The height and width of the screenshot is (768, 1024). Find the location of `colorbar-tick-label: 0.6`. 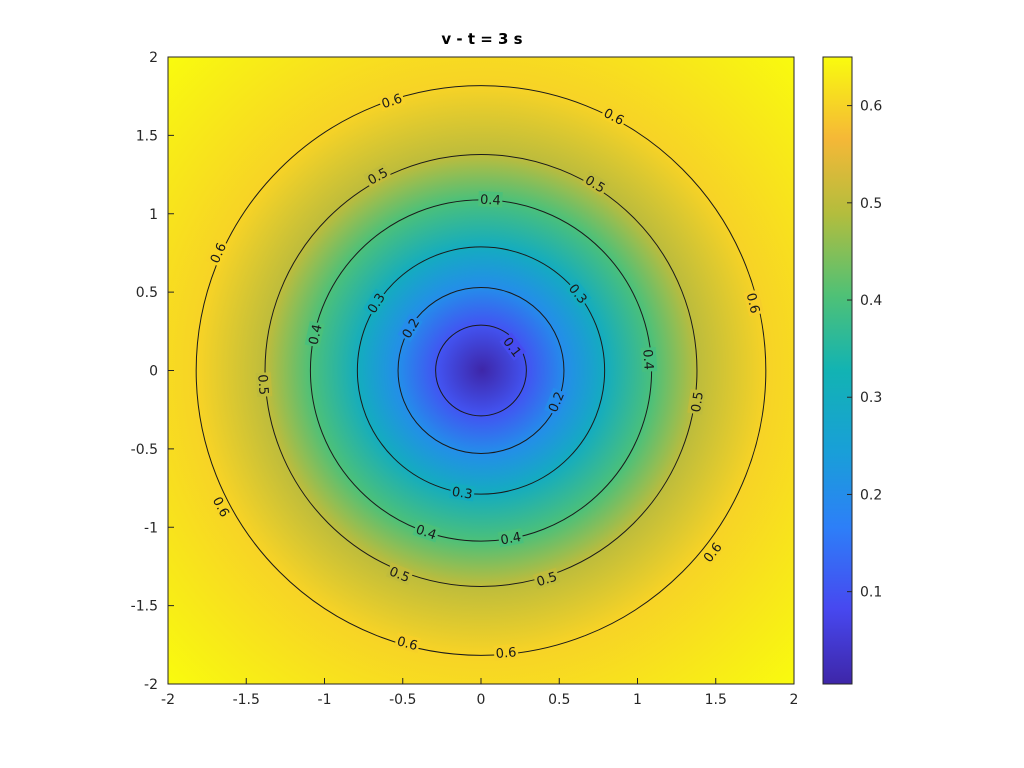

colorbar-tick-label: 0.6 is located at coordinates (871, 107).